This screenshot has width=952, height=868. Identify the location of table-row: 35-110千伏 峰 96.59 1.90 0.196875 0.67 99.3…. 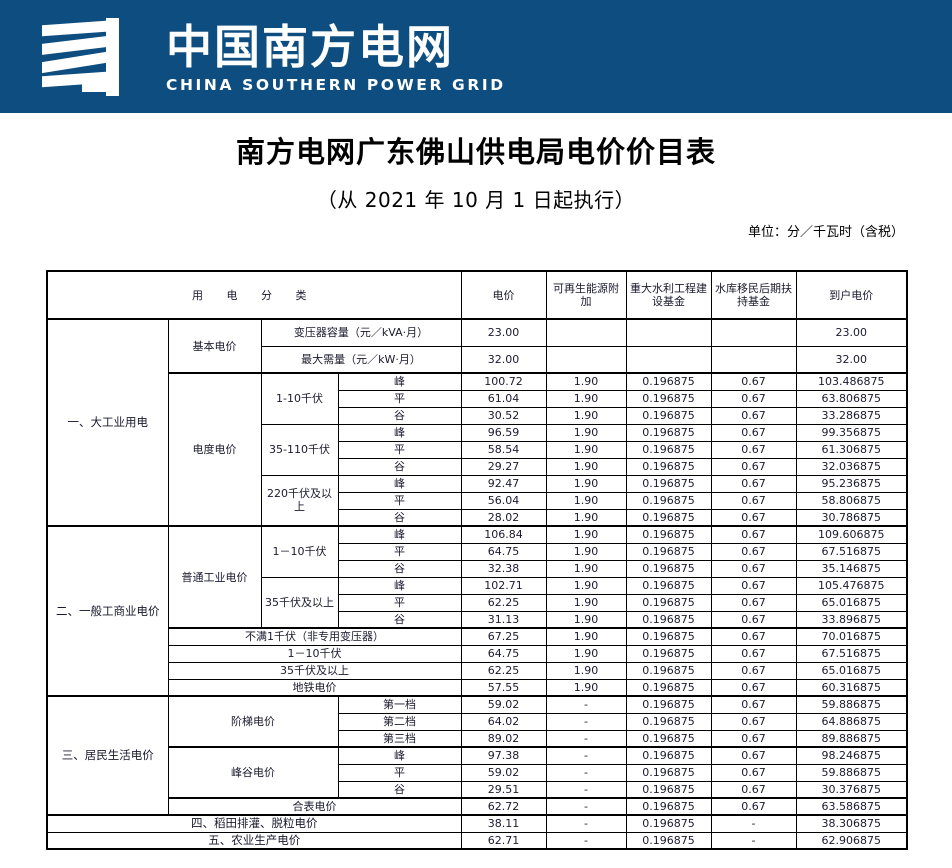
(477, 449).